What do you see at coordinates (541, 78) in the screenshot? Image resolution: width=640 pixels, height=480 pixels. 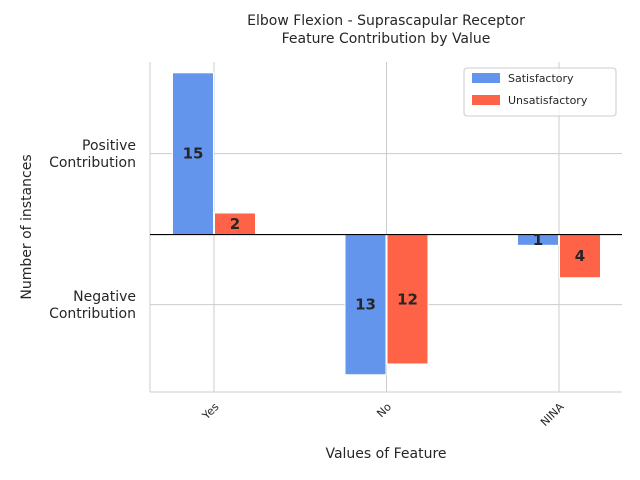 I see `legend-entry-satisfactory: Satisfactory` at bounding box center [541, 78].